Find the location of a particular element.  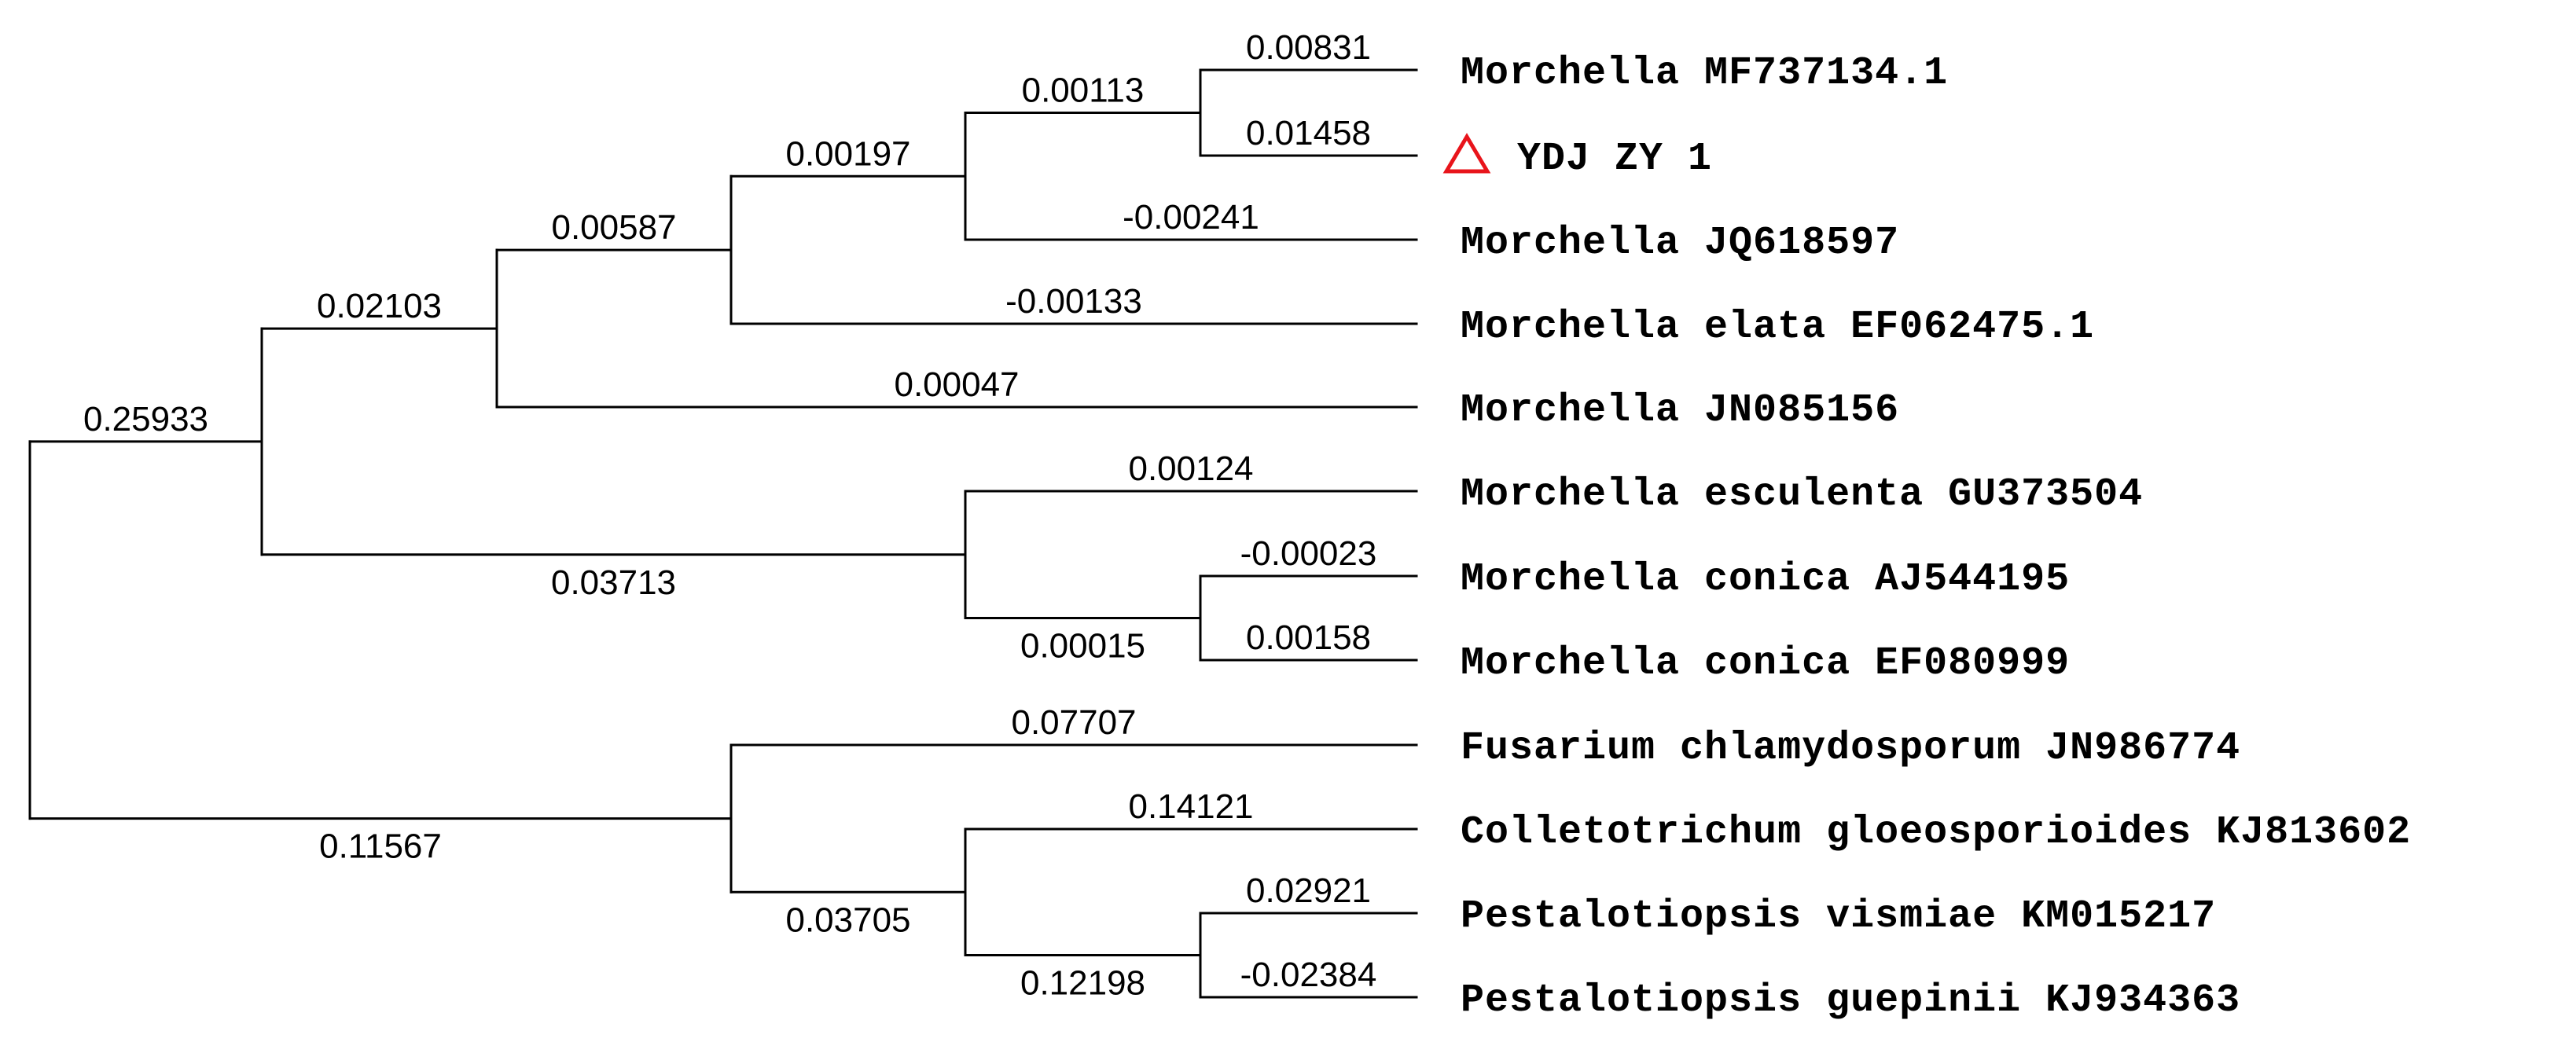

branch-length-ydj: 0.01458 is located at coordinates (1308, 133).